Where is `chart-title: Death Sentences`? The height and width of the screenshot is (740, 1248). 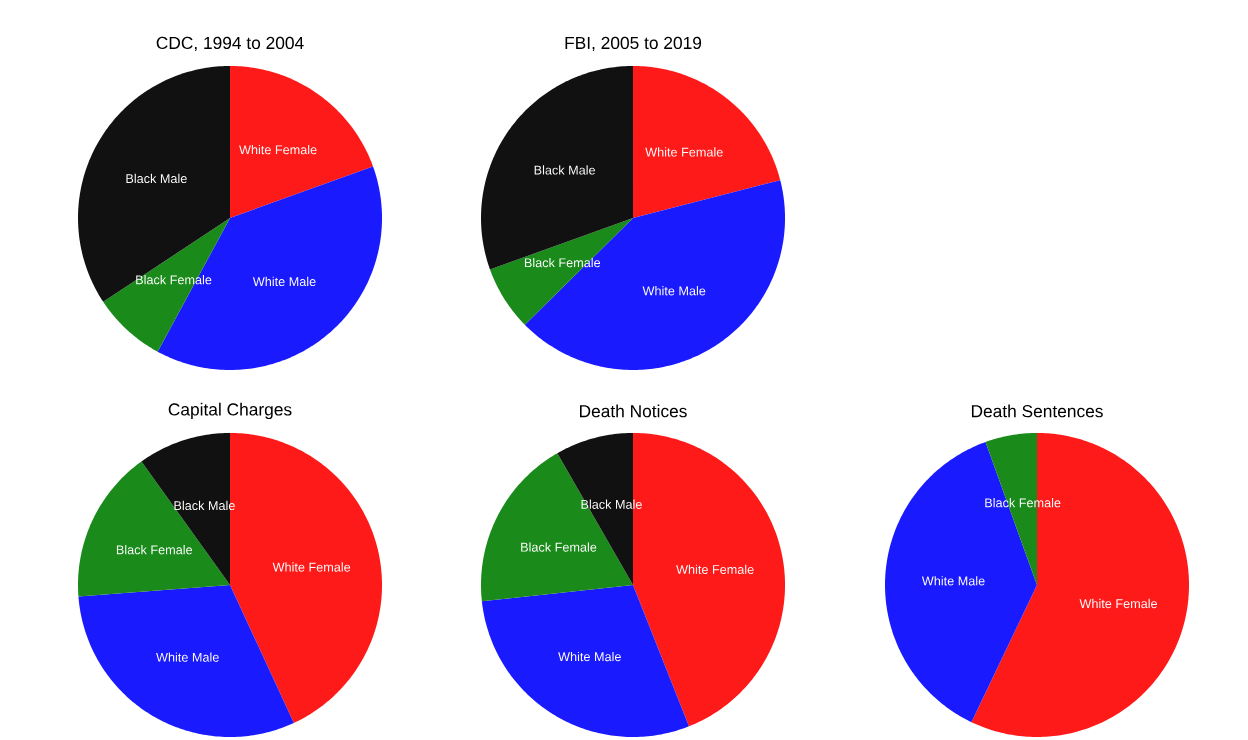 chart-title: Death Sentences is located at coordinates (1037, 411).